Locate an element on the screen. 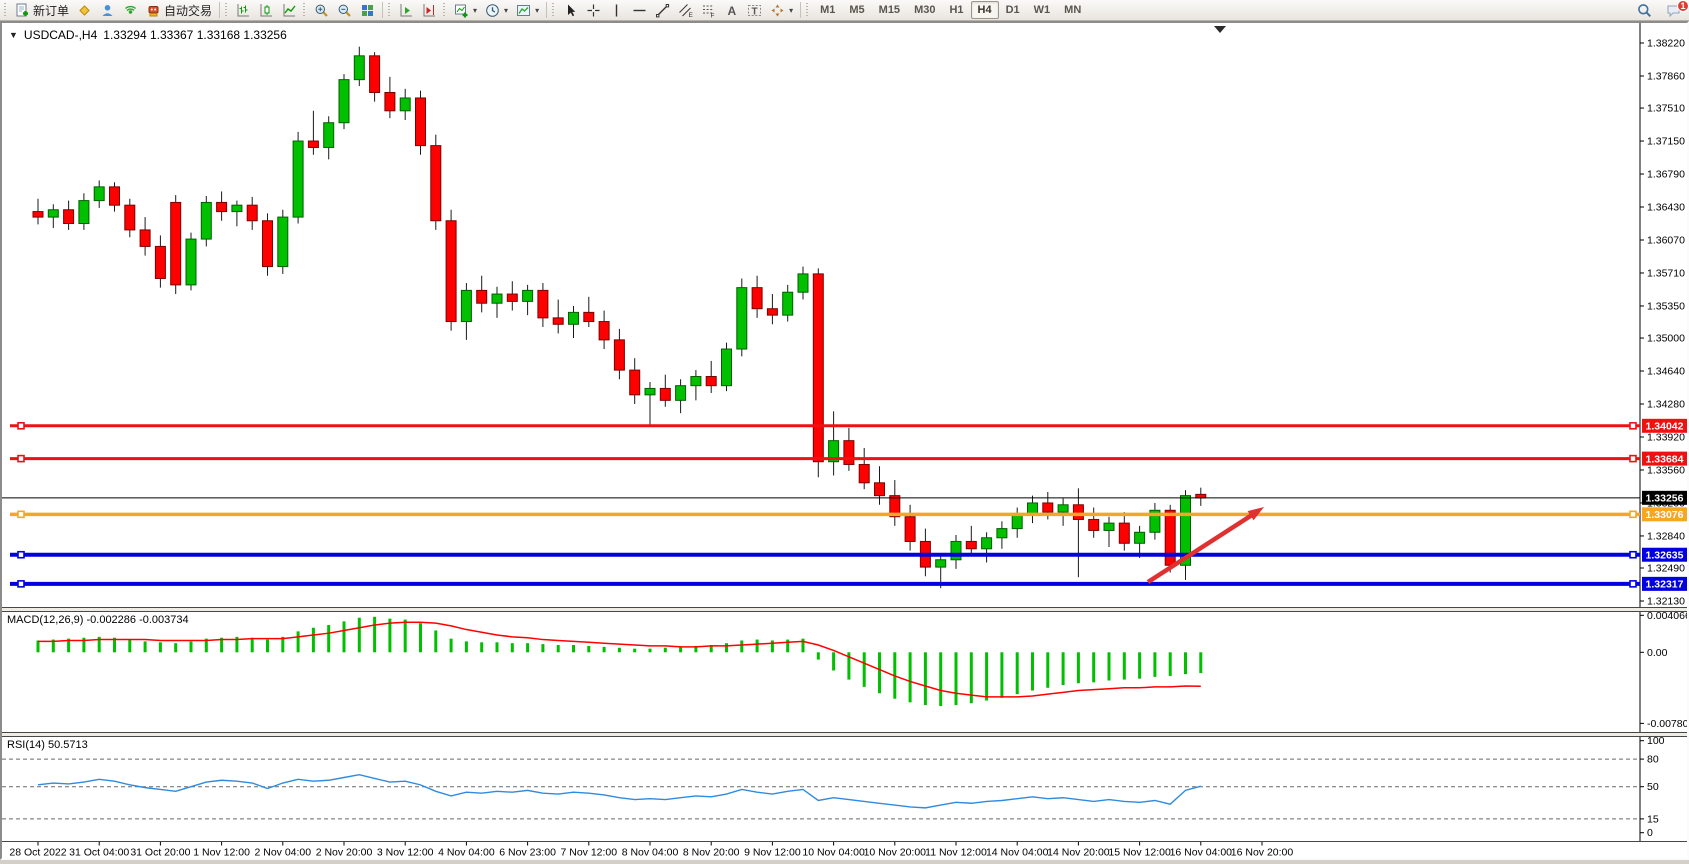 The width and height of the screenshot is (1689, 864). chart-dropdown-icon: ▼ is located at coordinates (13, 35).